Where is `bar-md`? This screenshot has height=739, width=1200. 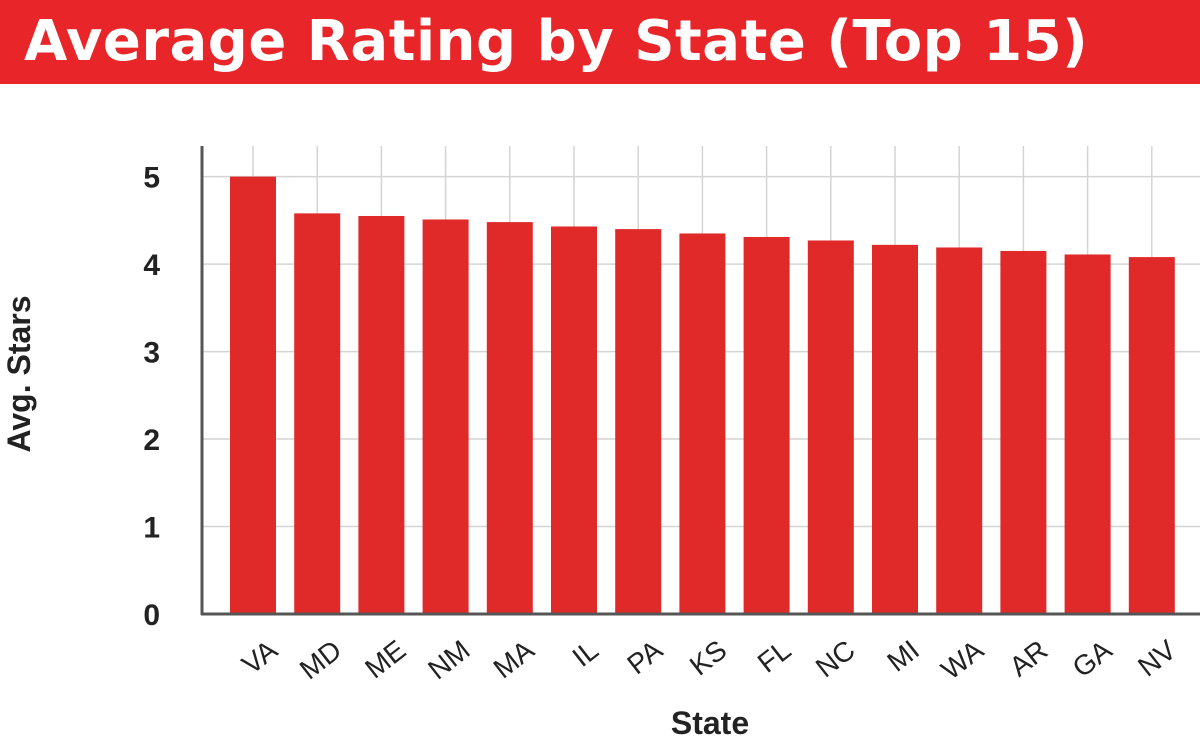 bar-md is located at coordinates (317, 414).